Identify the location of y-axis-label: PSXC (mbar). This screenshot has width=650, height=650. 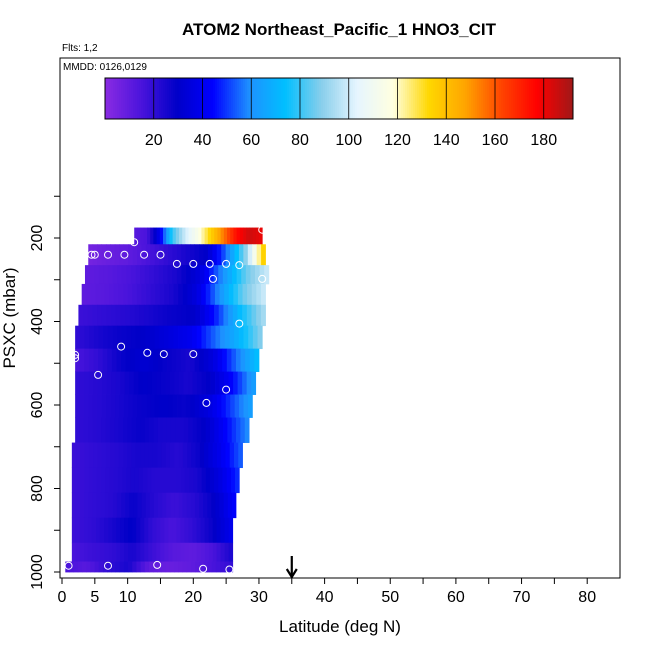
(9, 317).